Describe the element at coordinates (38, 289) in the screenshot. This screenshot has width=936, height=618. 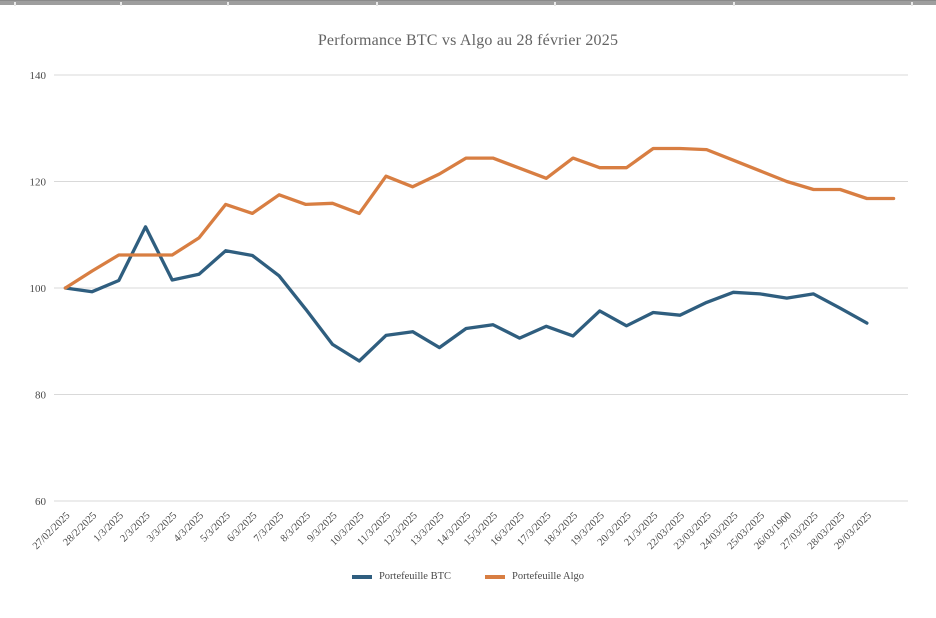
I see `y-axis-tick-label: 100` at that location.